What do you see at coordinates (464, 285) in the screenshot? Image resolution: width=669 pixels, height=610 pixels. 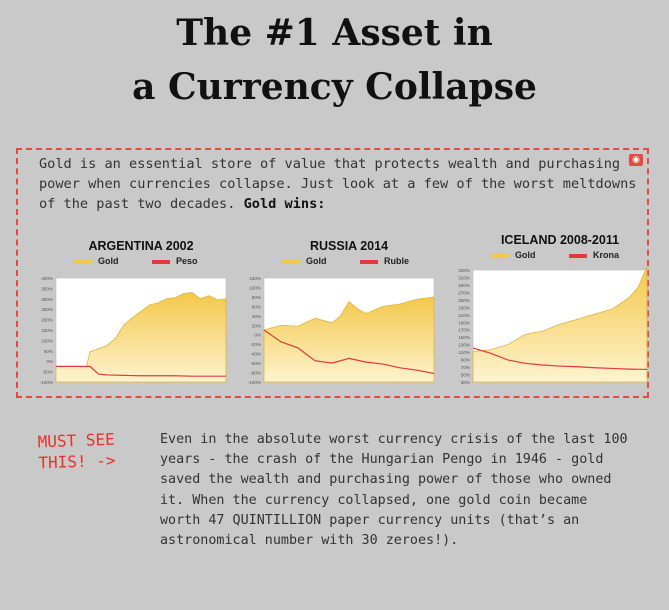 I see `y-tick-label: 290%` at bounding box center [464, 285].